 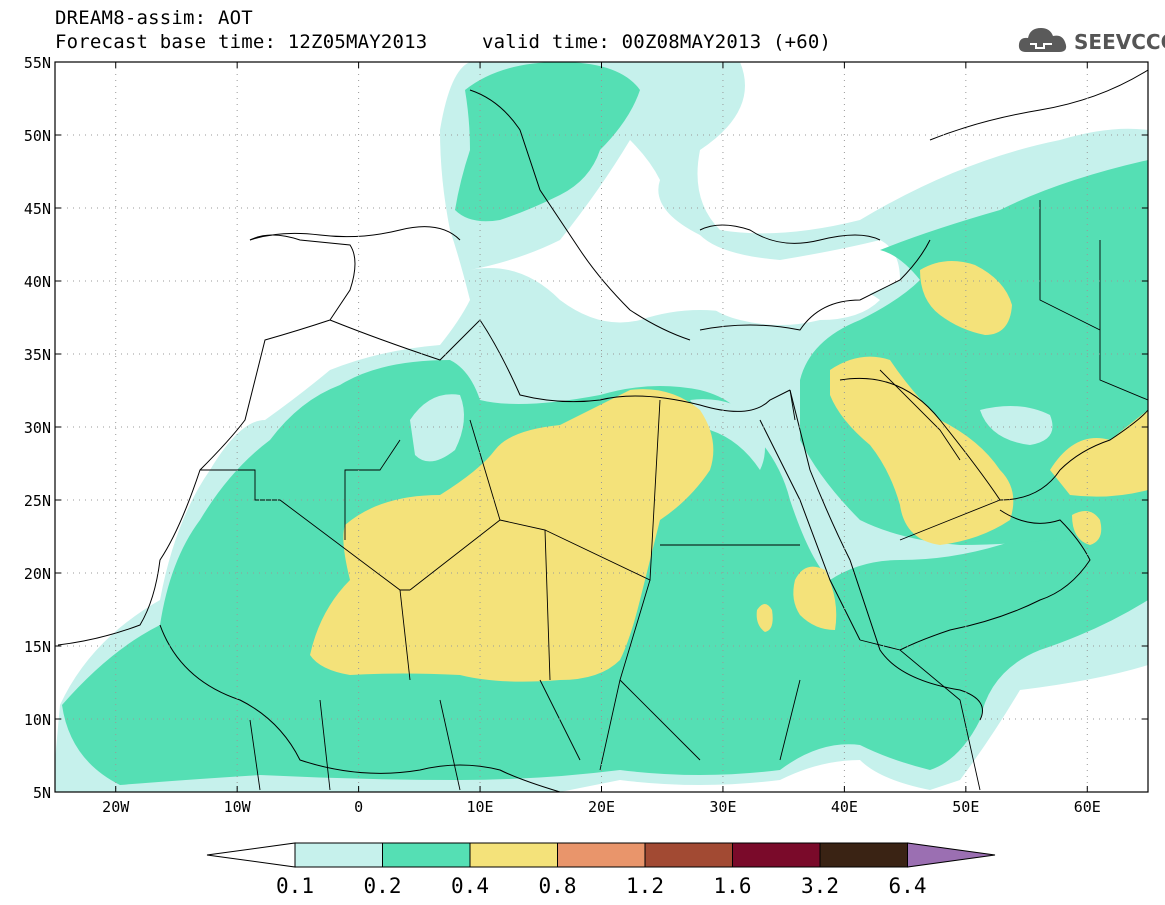 What do you see at coordinates (1099, 453) in the screenshot?
I see `aot-region-0.4-0.8-iran` at bounding box center [1099, 453].